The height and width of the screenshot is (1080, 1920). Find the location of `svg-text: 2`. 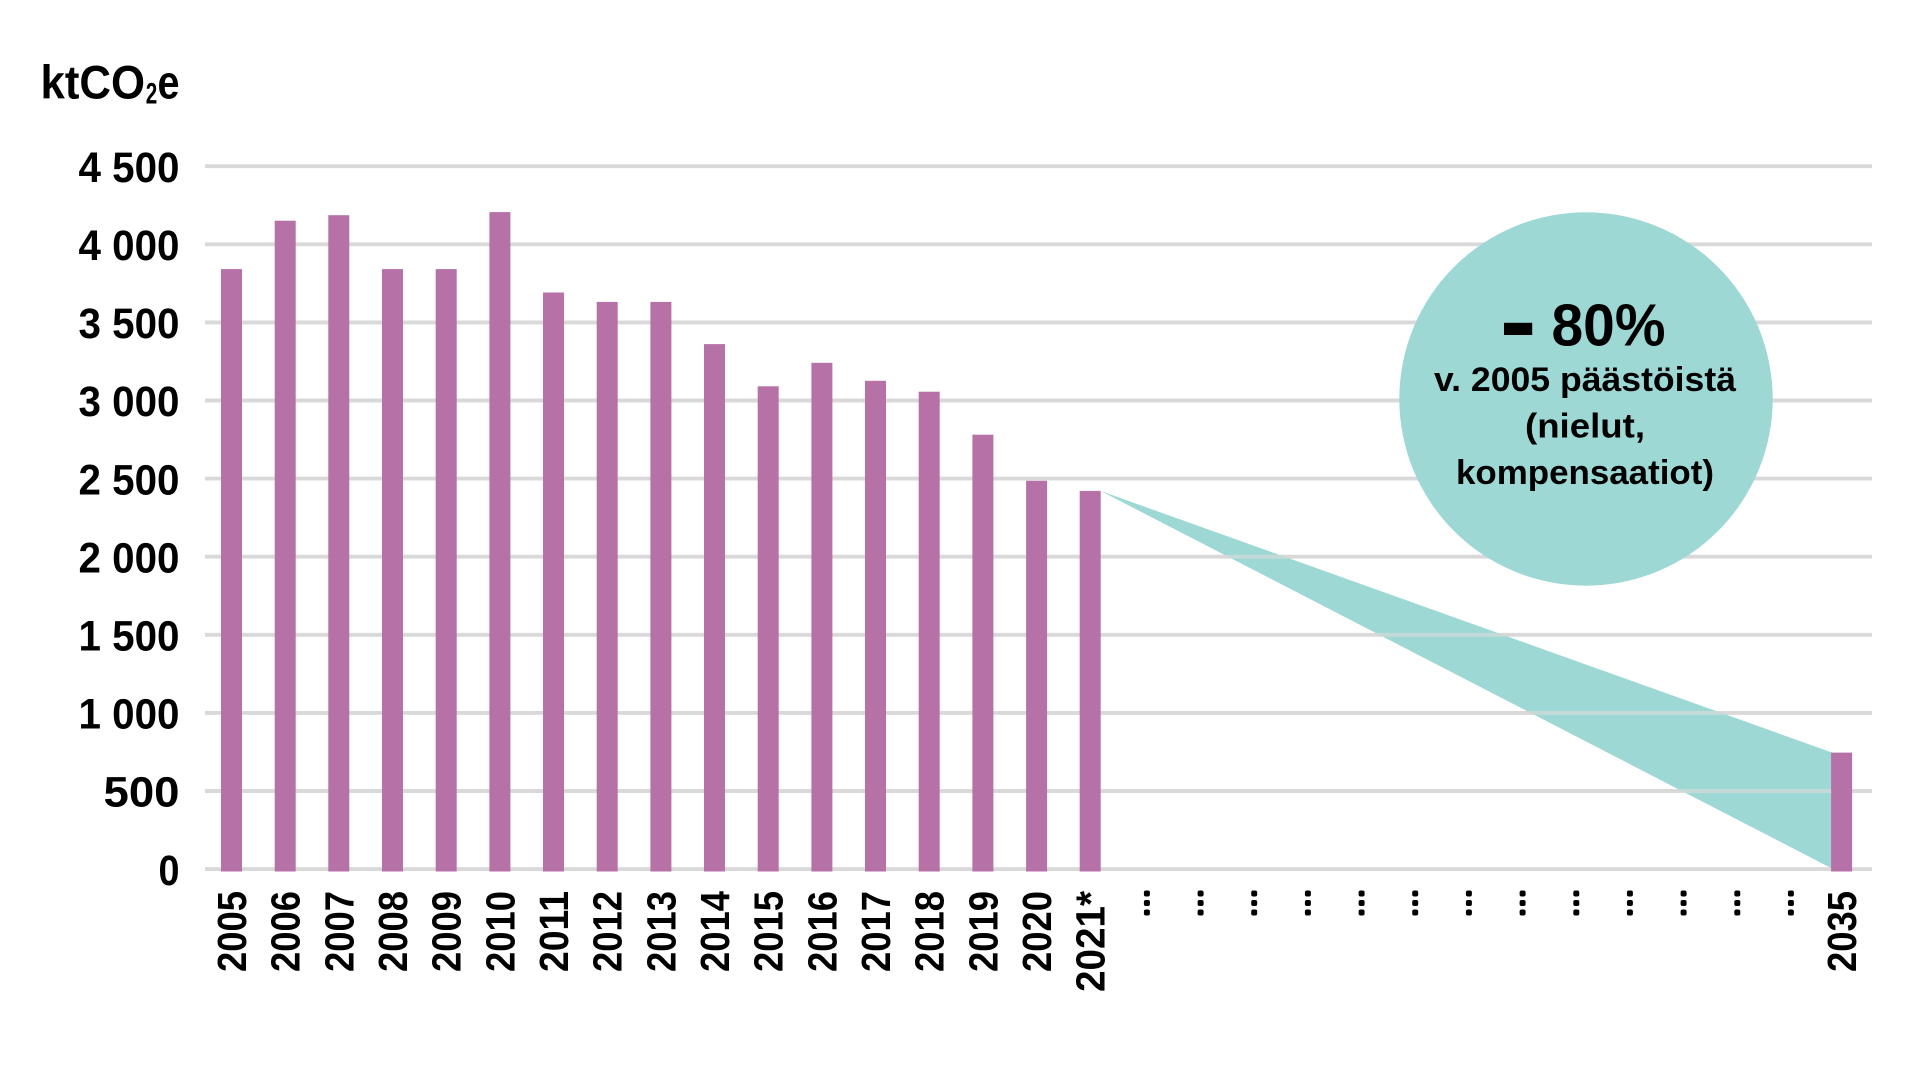

svg-text: 2 is located at coordinates (152, 94).